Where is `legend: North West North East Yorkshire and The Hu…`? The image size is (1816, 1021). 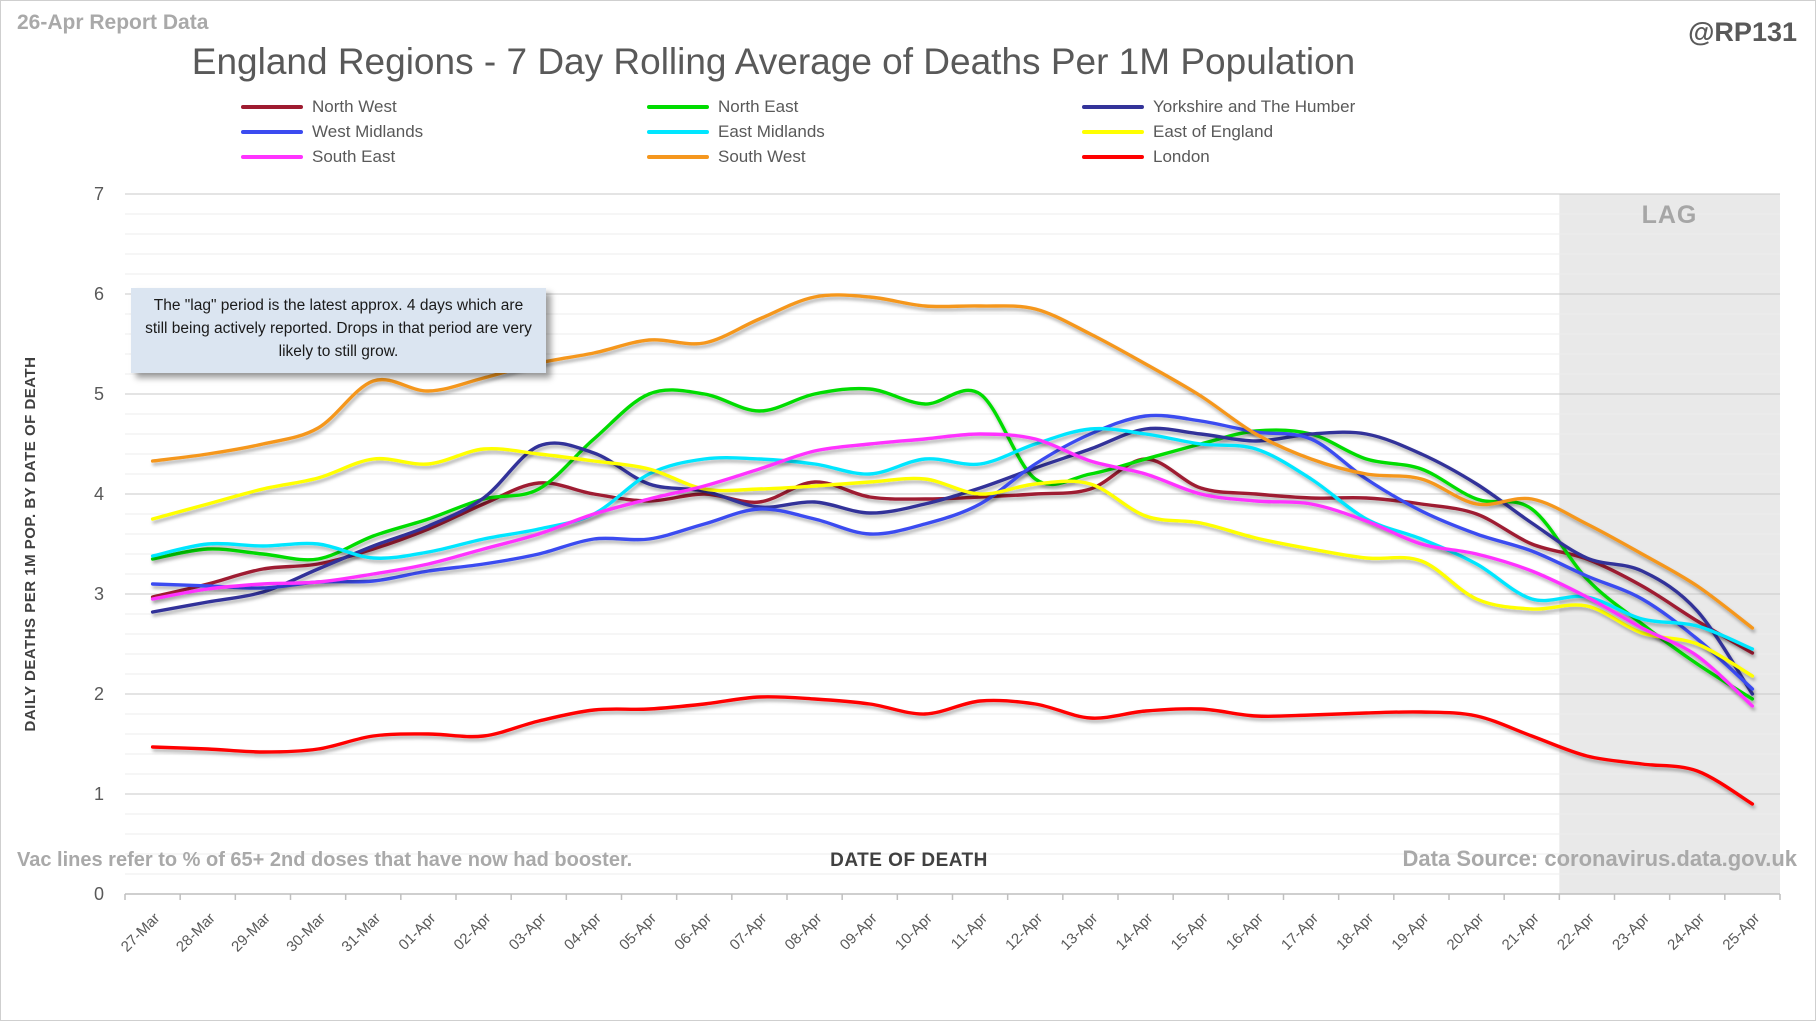
legend: North West North East Yorkshire and The Hu… is located at coordinates (798, 131).